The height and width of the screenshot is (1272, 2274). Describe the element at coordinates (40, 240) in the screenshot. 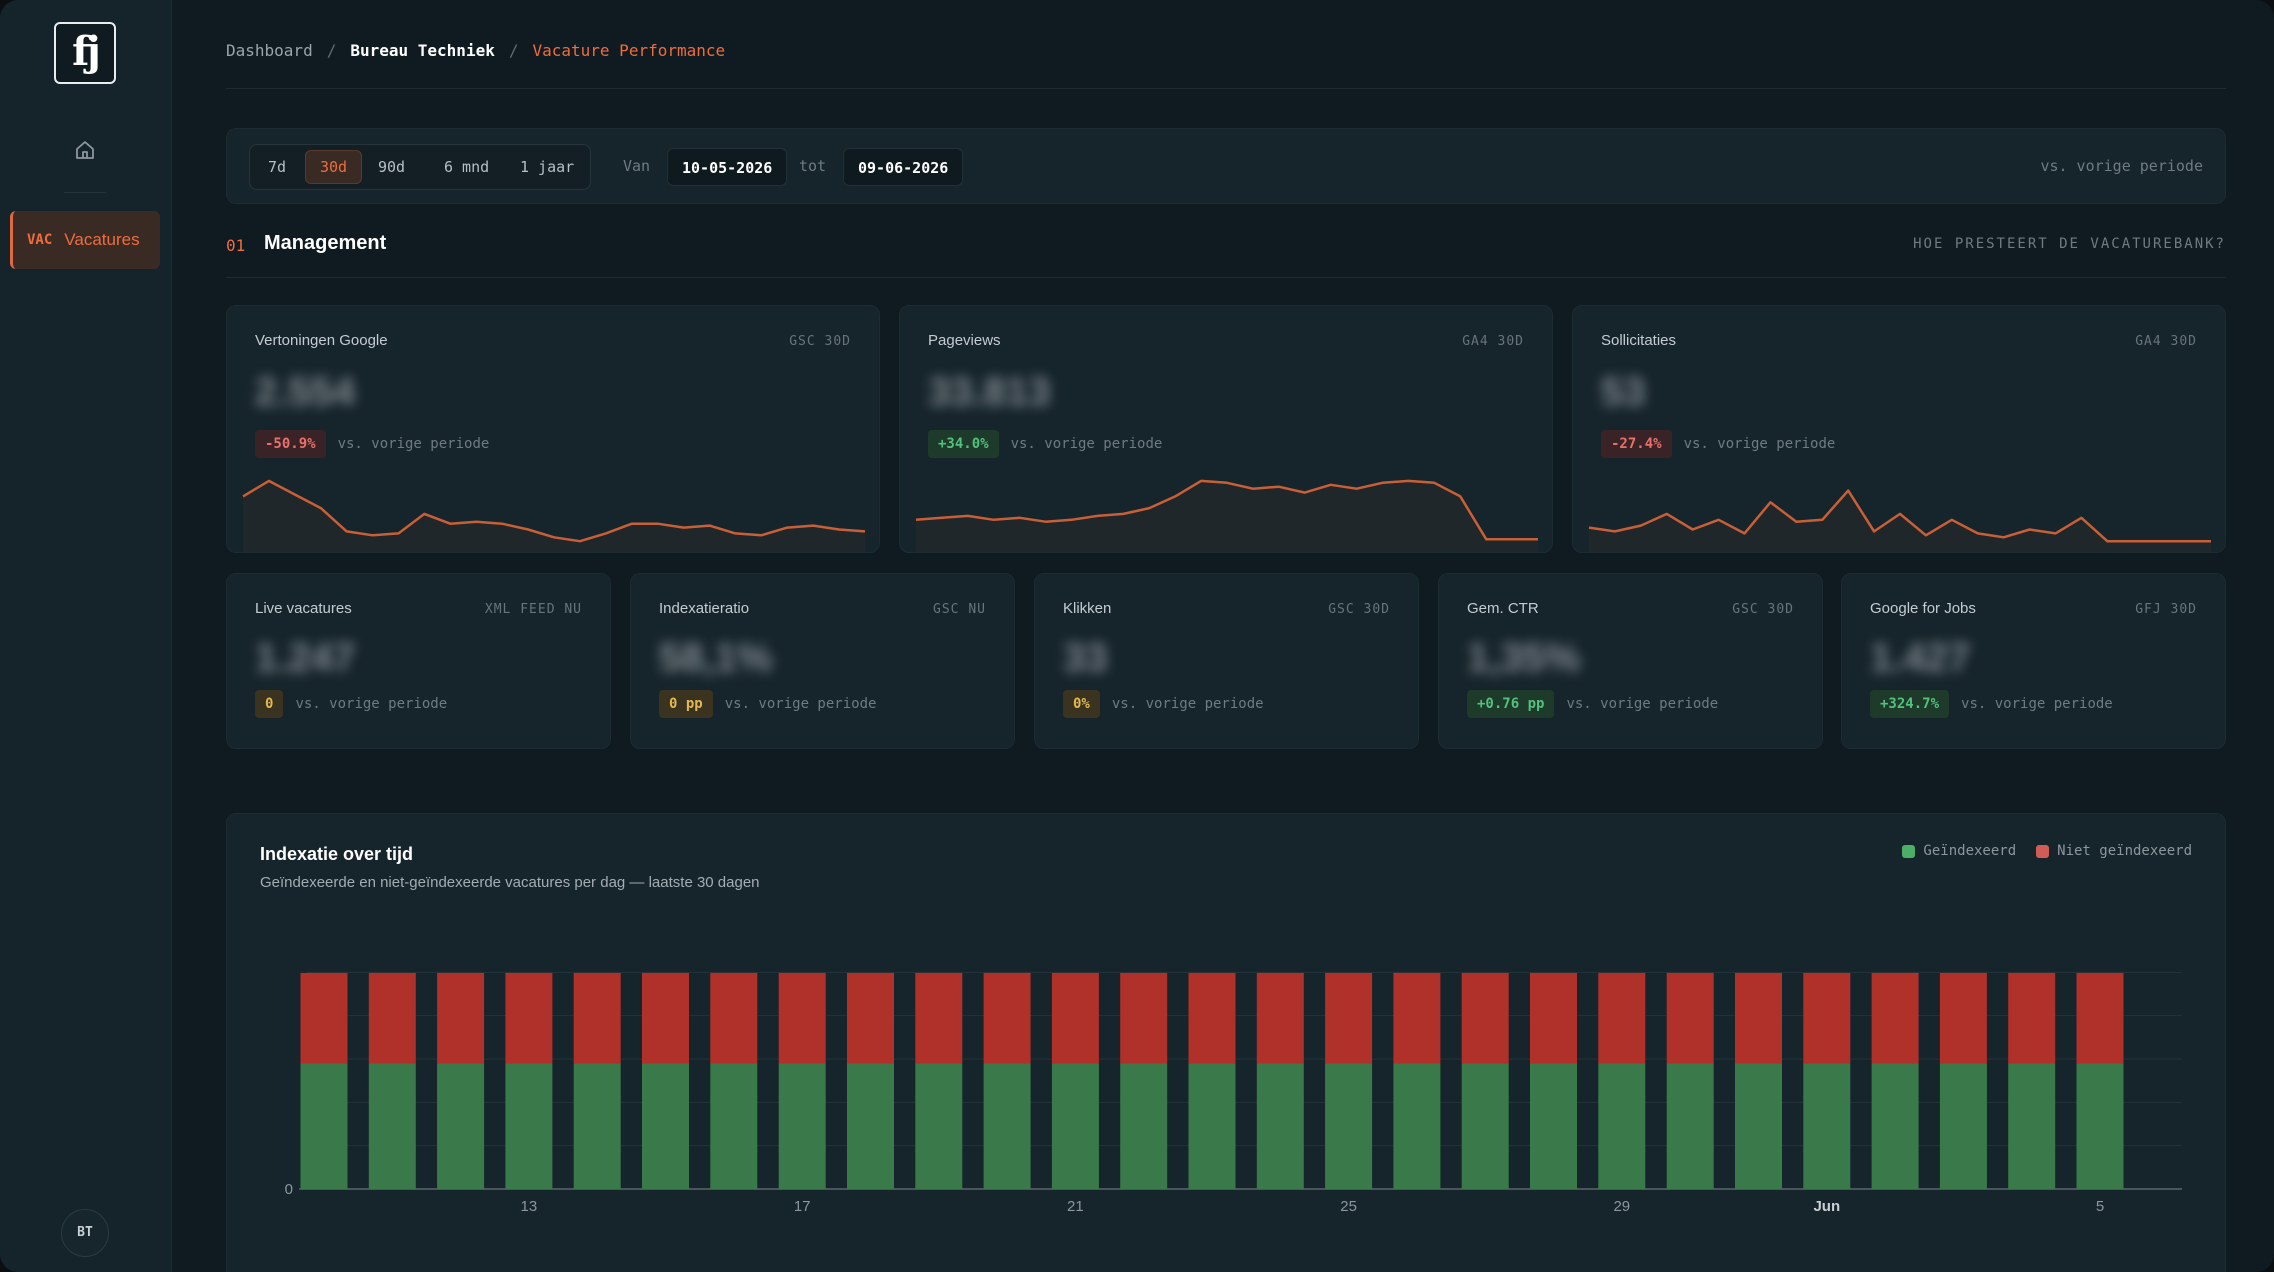

I see `nav-tag: VAC` at that location.